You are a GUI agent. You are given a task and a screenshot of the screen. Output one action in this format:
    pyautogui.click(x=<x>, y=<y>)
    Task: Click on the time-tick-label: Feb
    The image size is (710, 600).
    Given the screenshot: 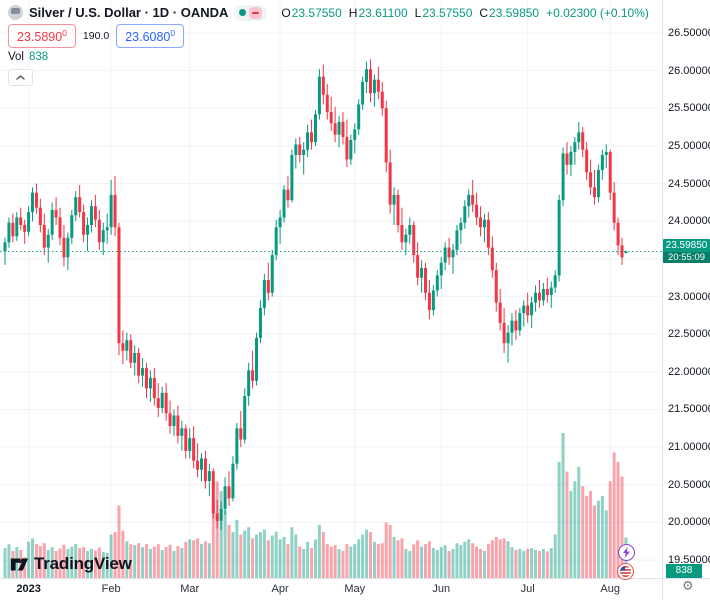 What is the action you would take?
    pyautogui.click(x=111, y=589)
    